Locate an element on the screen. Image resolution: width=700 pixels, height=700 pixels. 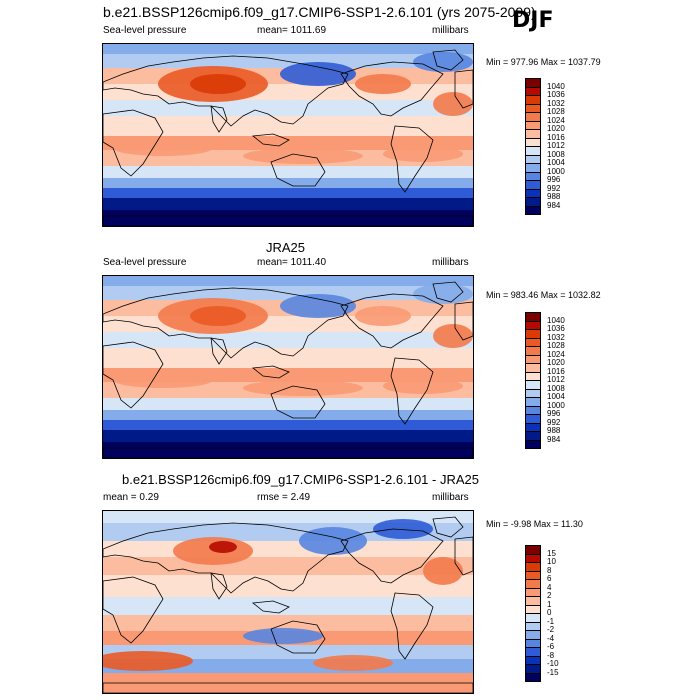
panel-3-units-label: millibars is located at coordinates (450, 497).